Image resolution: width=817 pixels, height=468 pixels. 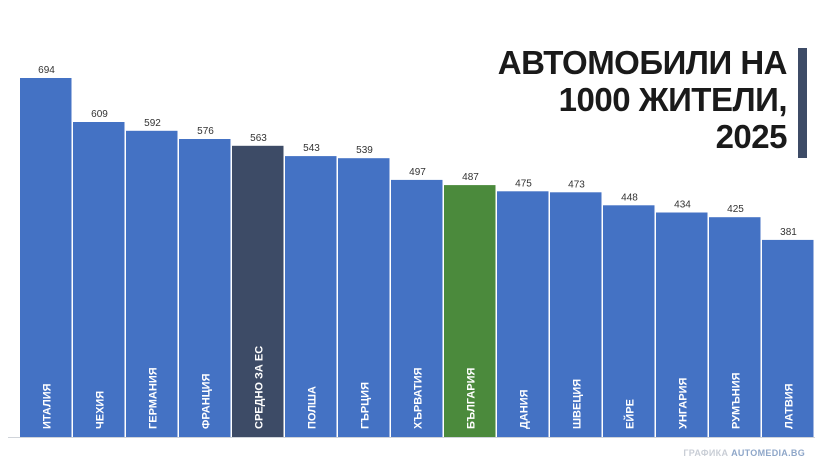 What do you see at coordinates (417, 172) in the screenshot?
I see `bar-value-label: 497` at bounding box center [417, 172].